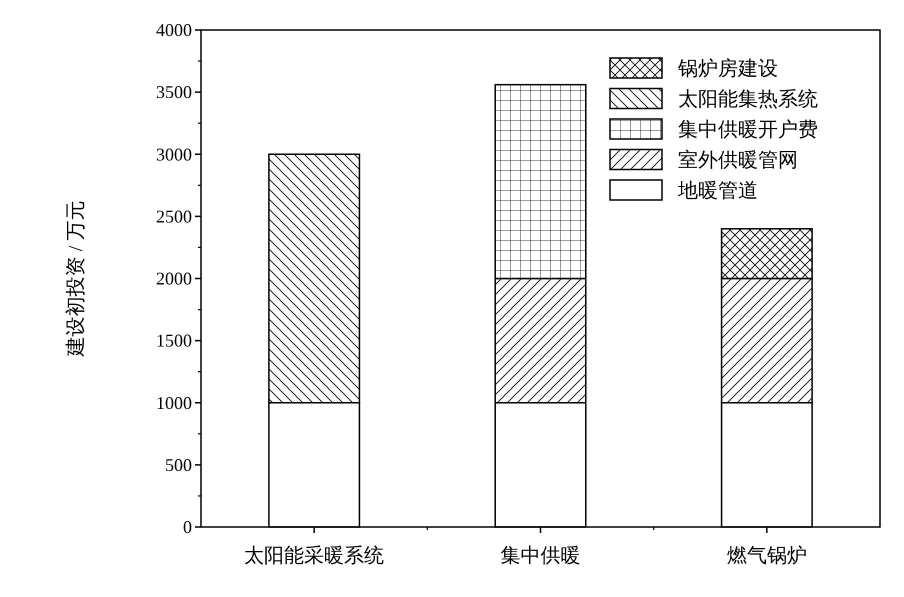  I want to click on y-axis-title: 建设初投资 / 万元, so click(76, 279).